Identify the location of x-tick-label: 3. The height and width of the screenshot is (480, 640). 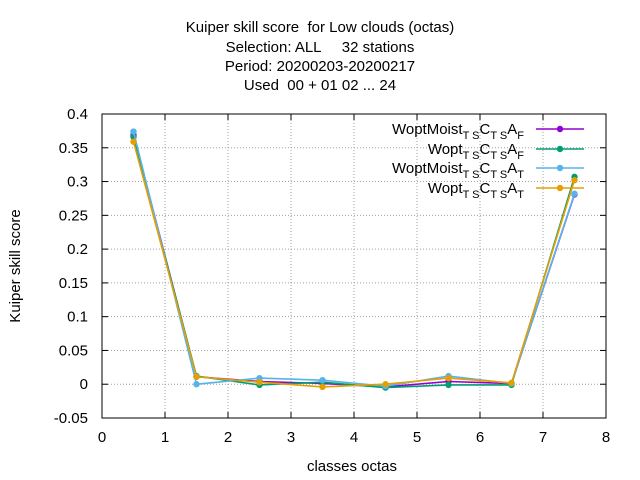
(291, 437).